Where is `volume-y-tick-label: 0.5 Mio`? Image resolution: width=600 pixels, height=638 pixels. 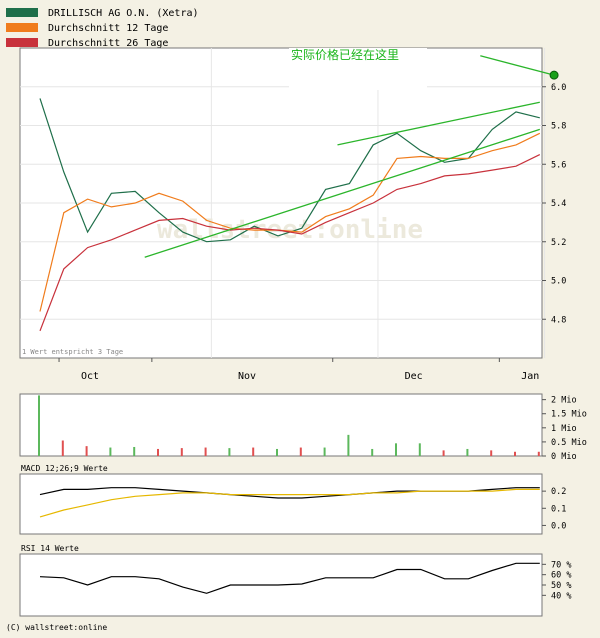
volume-y-tick-label: 0.5 Mio is located at coordinates (569, 443).